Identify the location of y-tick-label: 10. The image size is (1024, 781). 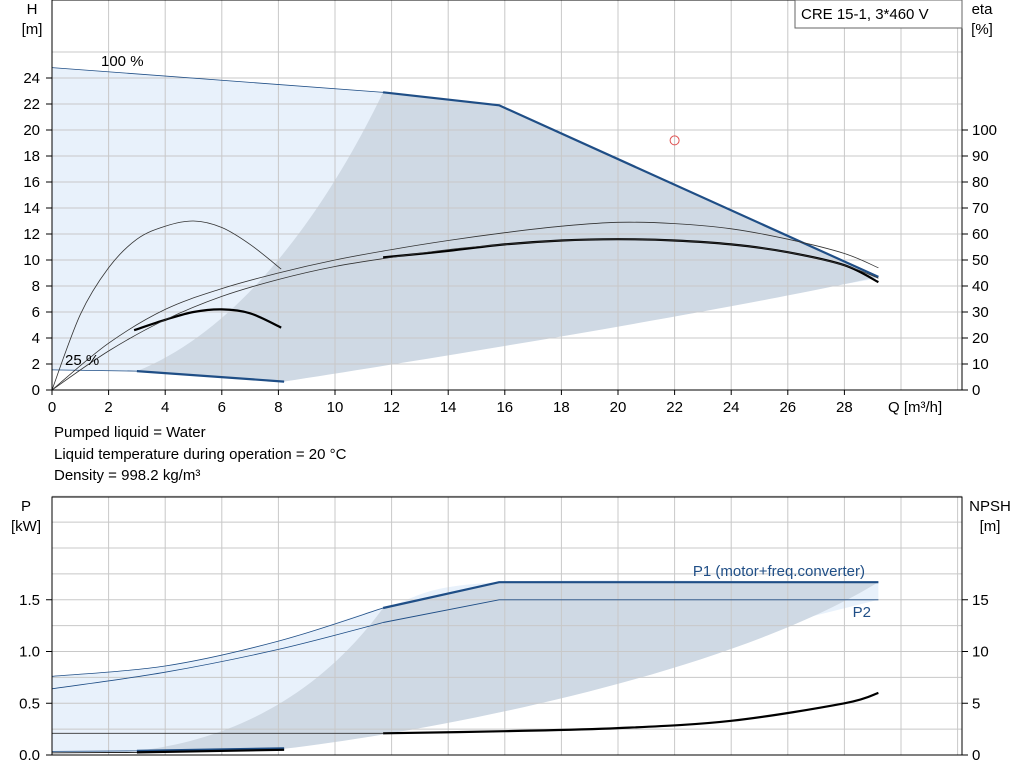
(31, 260).